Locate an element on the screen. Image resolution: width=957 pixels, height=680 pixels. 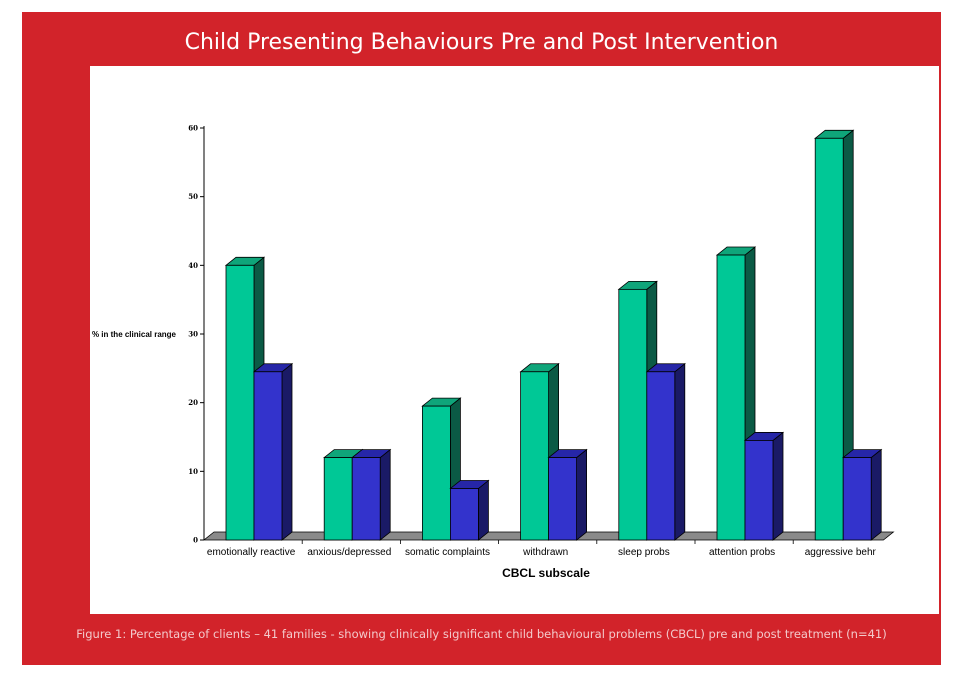
bar-pre is located at coordinates (834, 335).